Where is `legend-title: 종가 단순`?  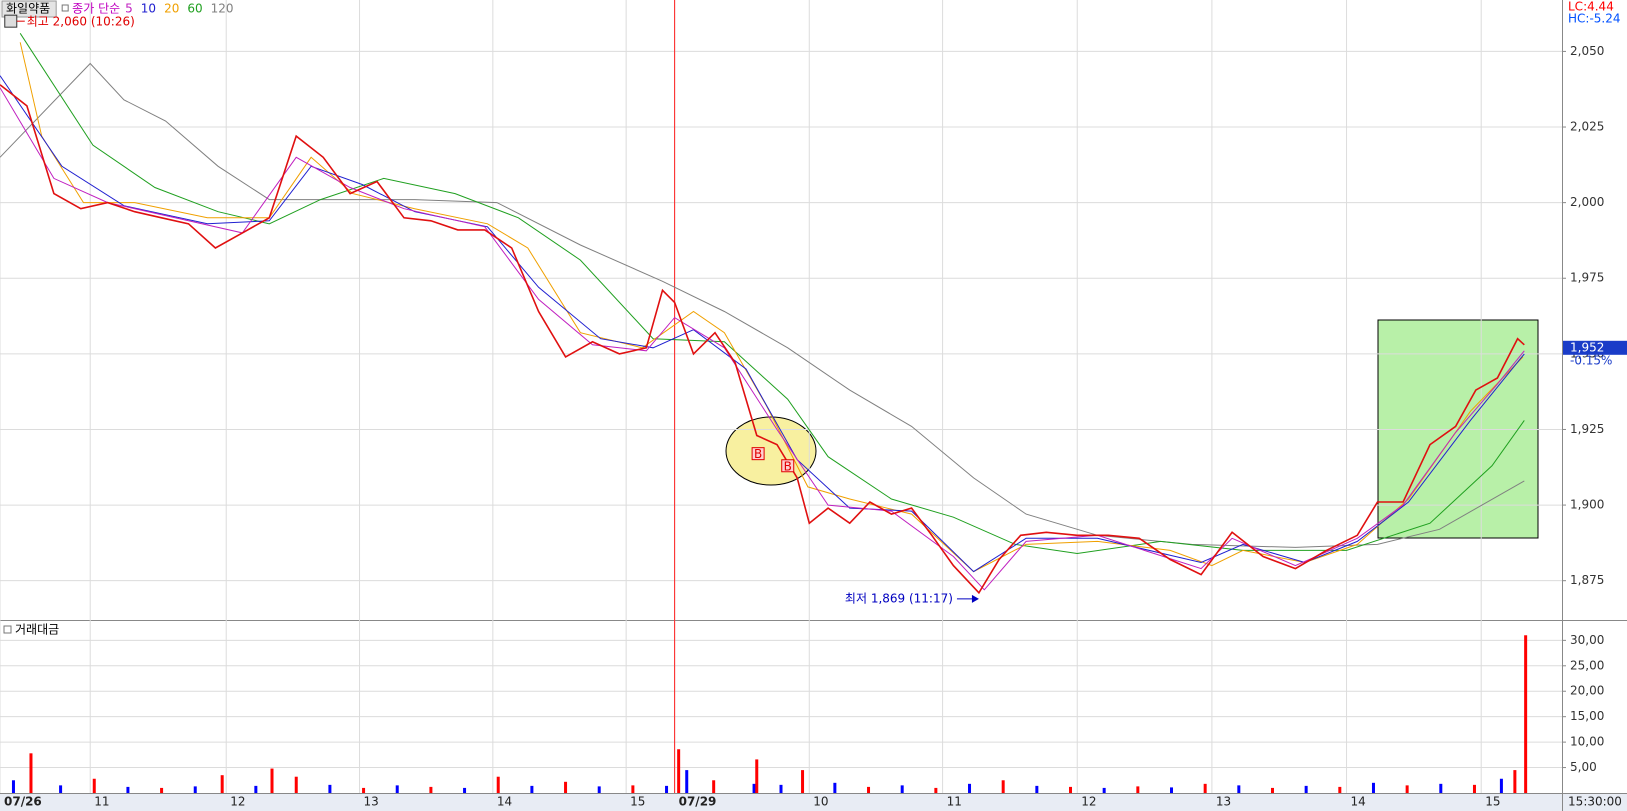 legend-title: 종가 단순 is located at coordinates (96, 9).